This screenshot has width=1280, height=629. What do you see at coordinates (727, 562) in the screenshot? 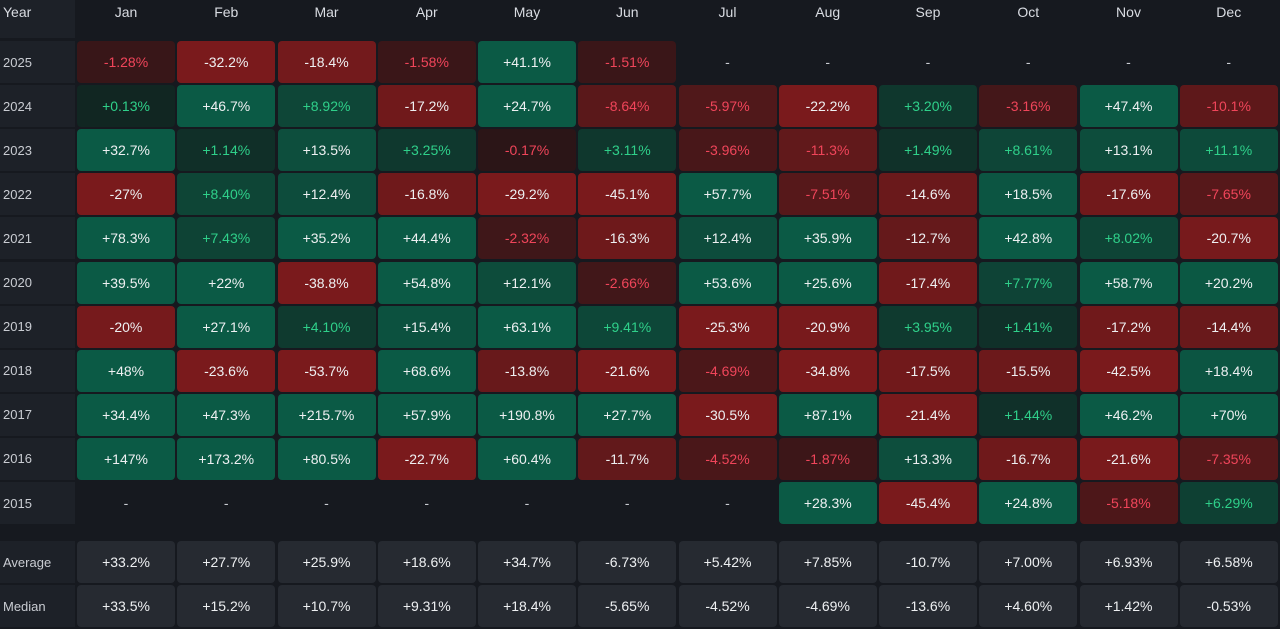
I see `heatmap-cell: +5.42%` at bounding box center [727, 562].